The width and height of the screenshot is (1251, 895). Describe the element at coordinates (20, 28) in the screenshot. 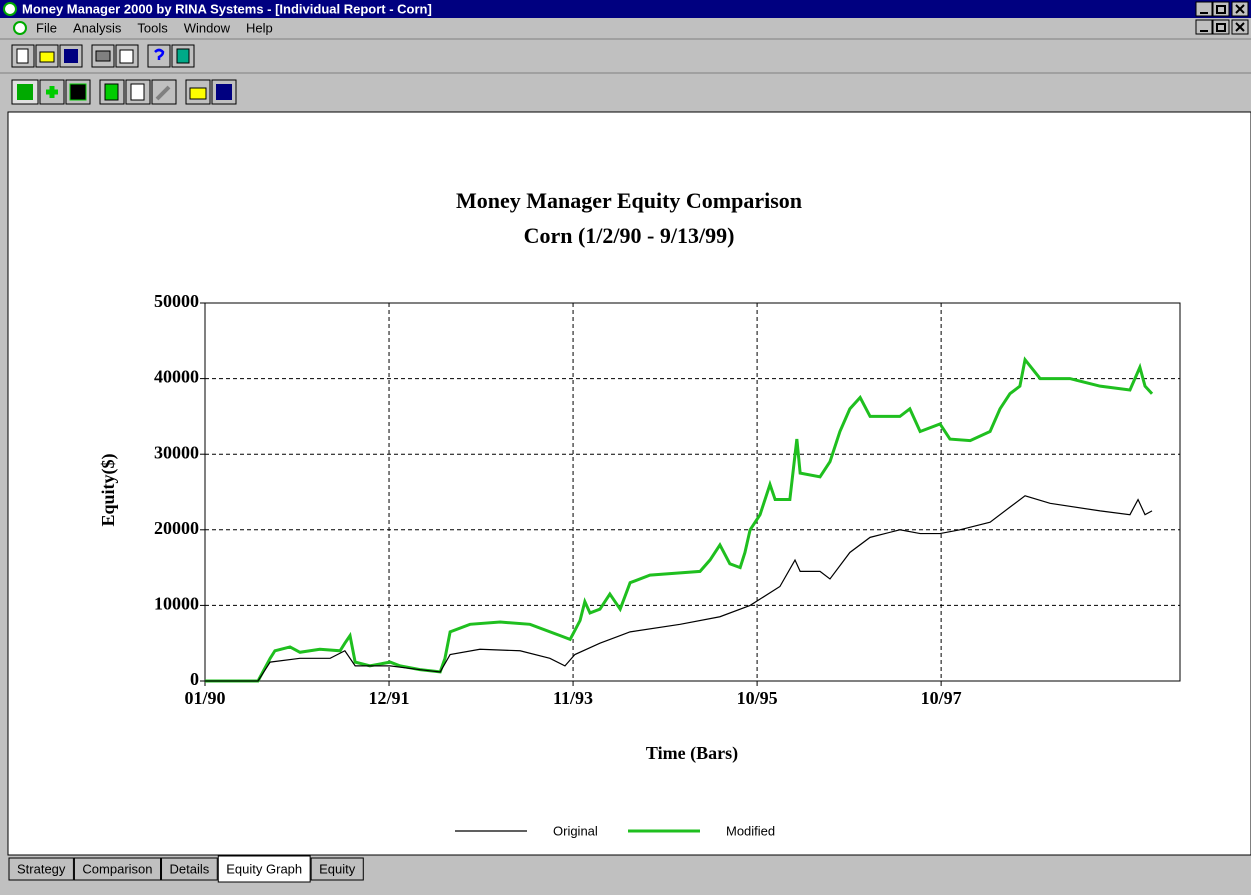

I see `doc-icon` at that location.